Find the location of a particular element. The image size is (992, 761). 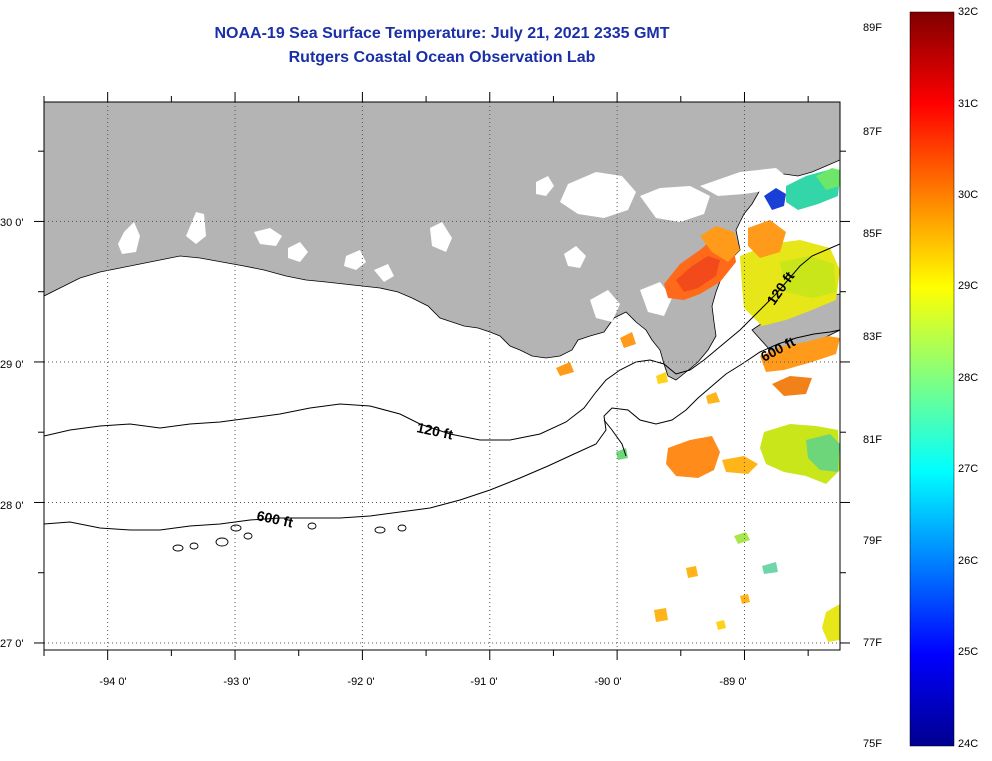

sst-patch-blue is located at coordinates (775, 199).